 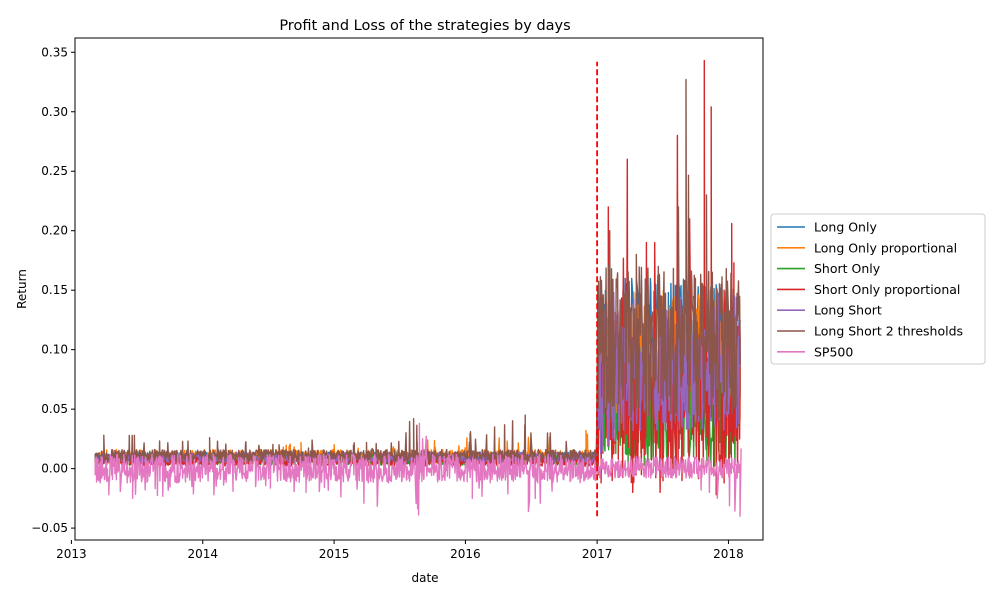 What do you see at coordinates (597, 554) in the screenshot?
I see `x-tick-label: 2017` at bounding box center [597, 554].